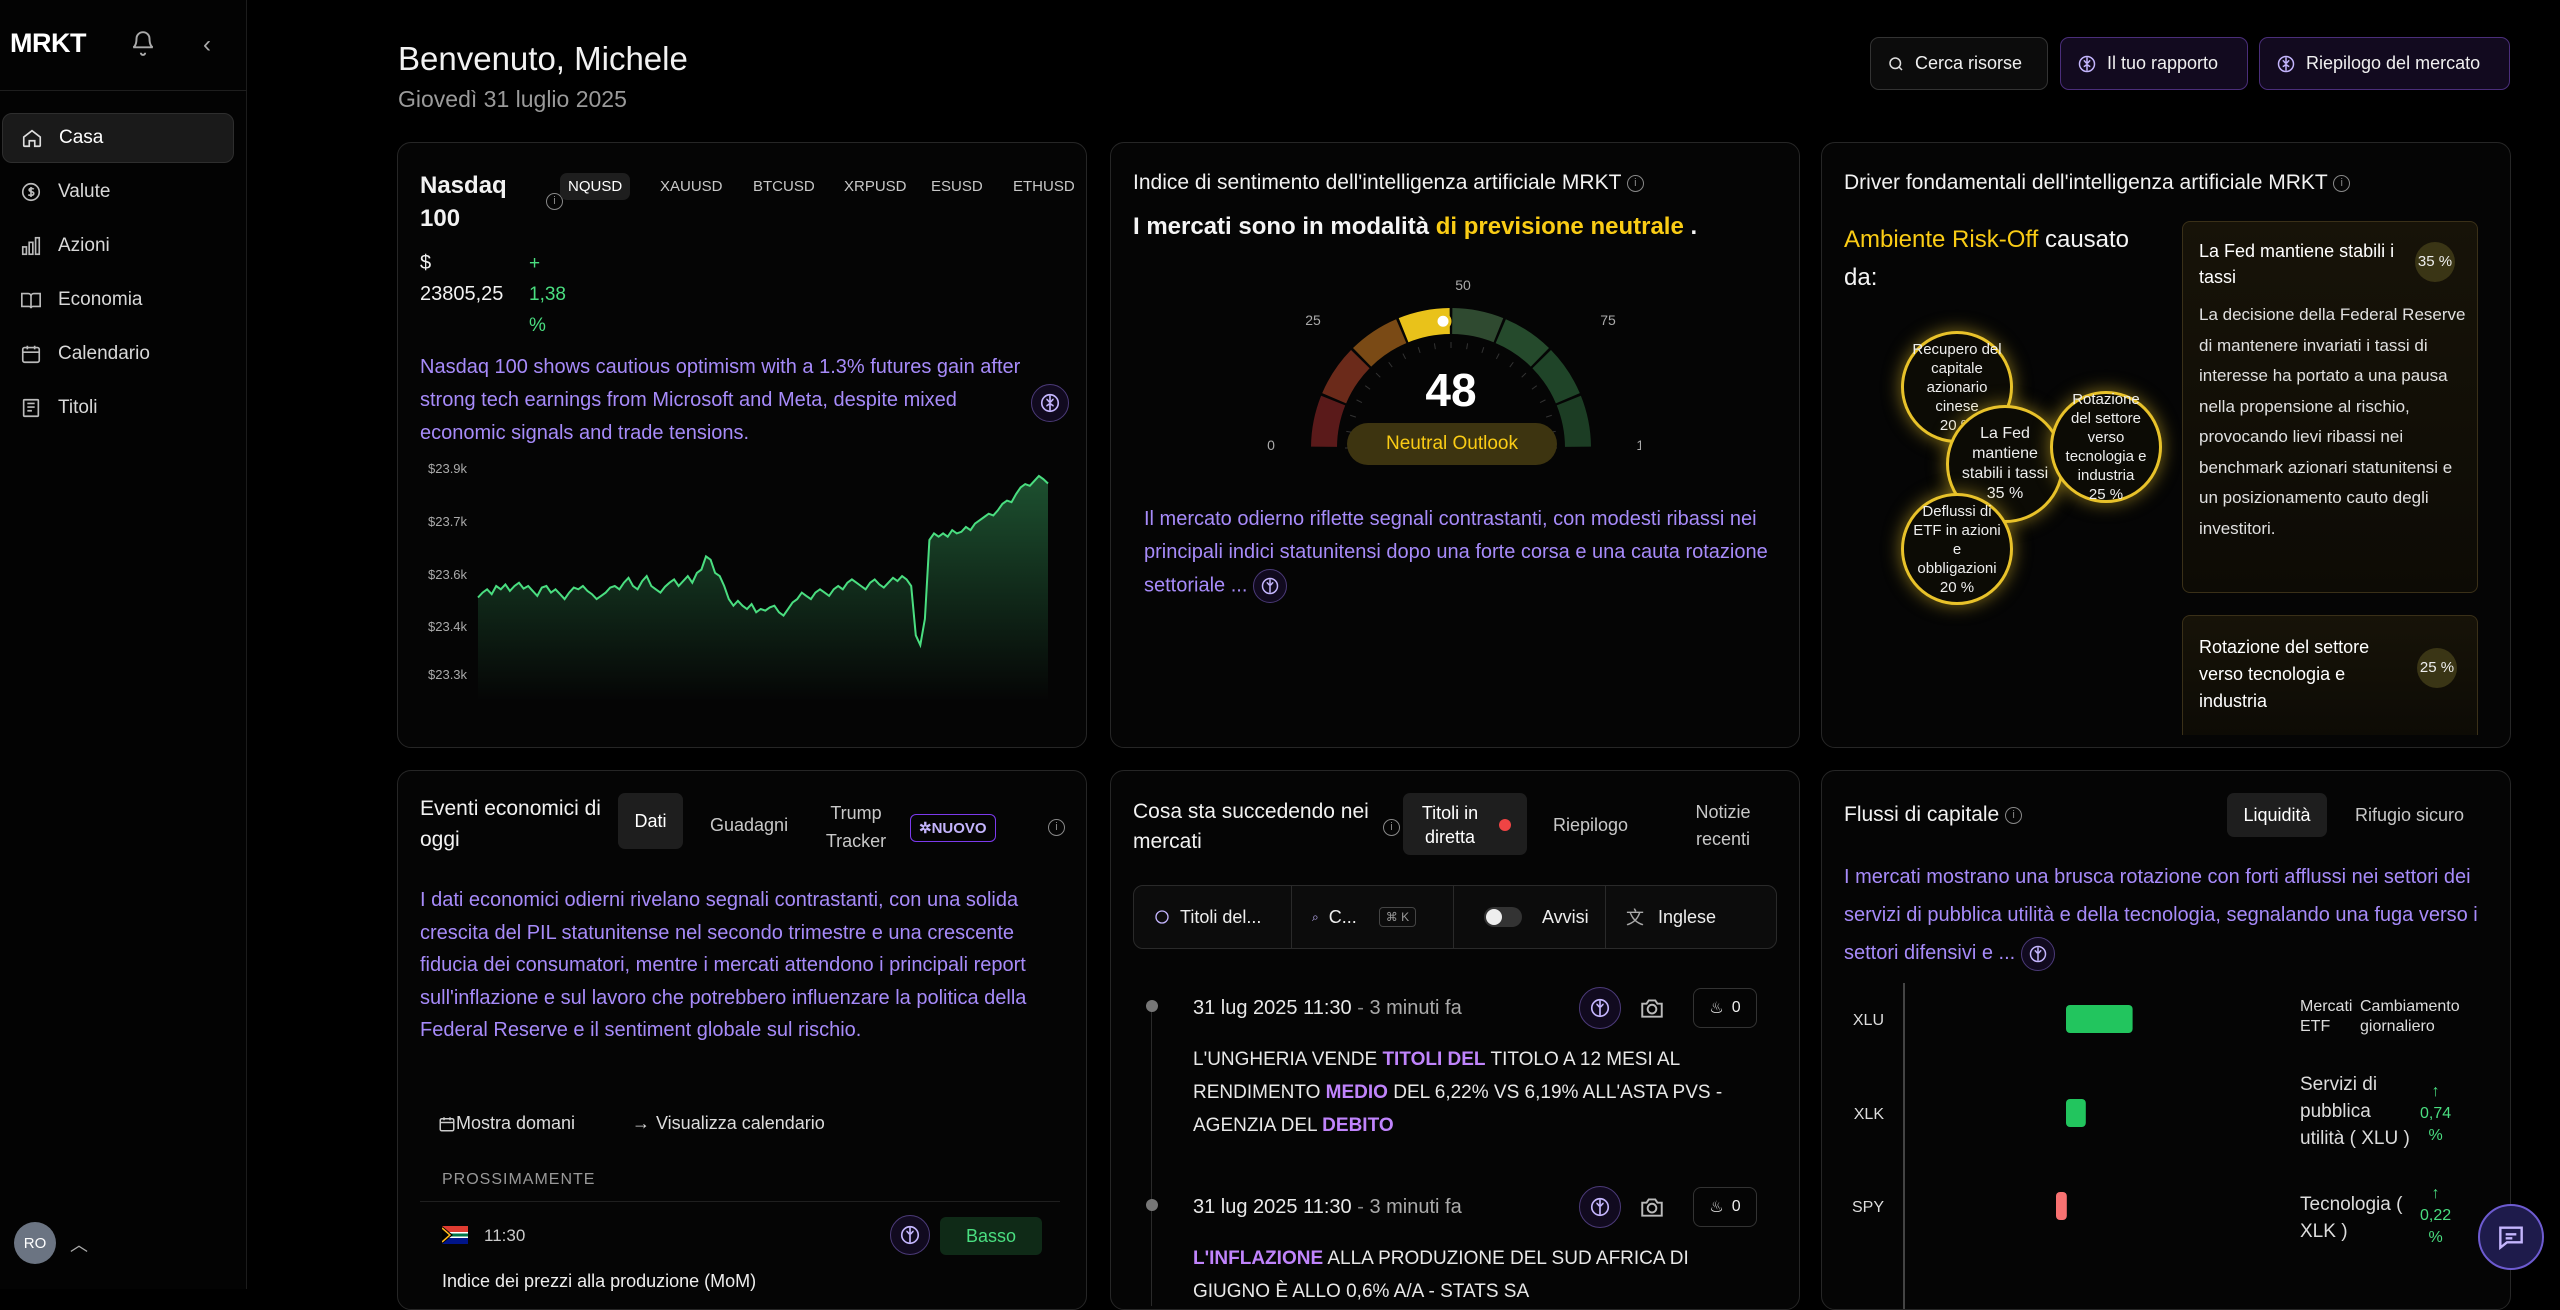 The width and height of the screenshot is (2560, 1310). What do you see at coordinates (1451, 390) in the screenshot?
I see `gauge-value: 48` at bounding box center [1451, 390].